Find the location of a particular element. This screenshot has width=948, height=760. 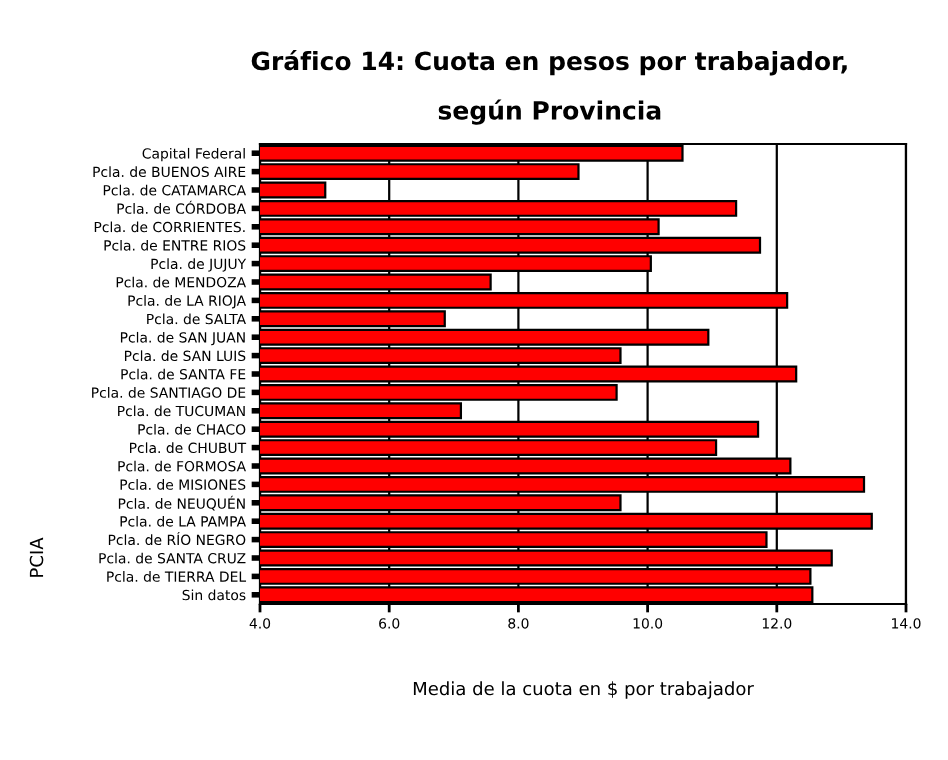

chart-title: Gráfico 14: Cuota en pesos por trabajador, según Provincia is located at coordinates (549, 87).